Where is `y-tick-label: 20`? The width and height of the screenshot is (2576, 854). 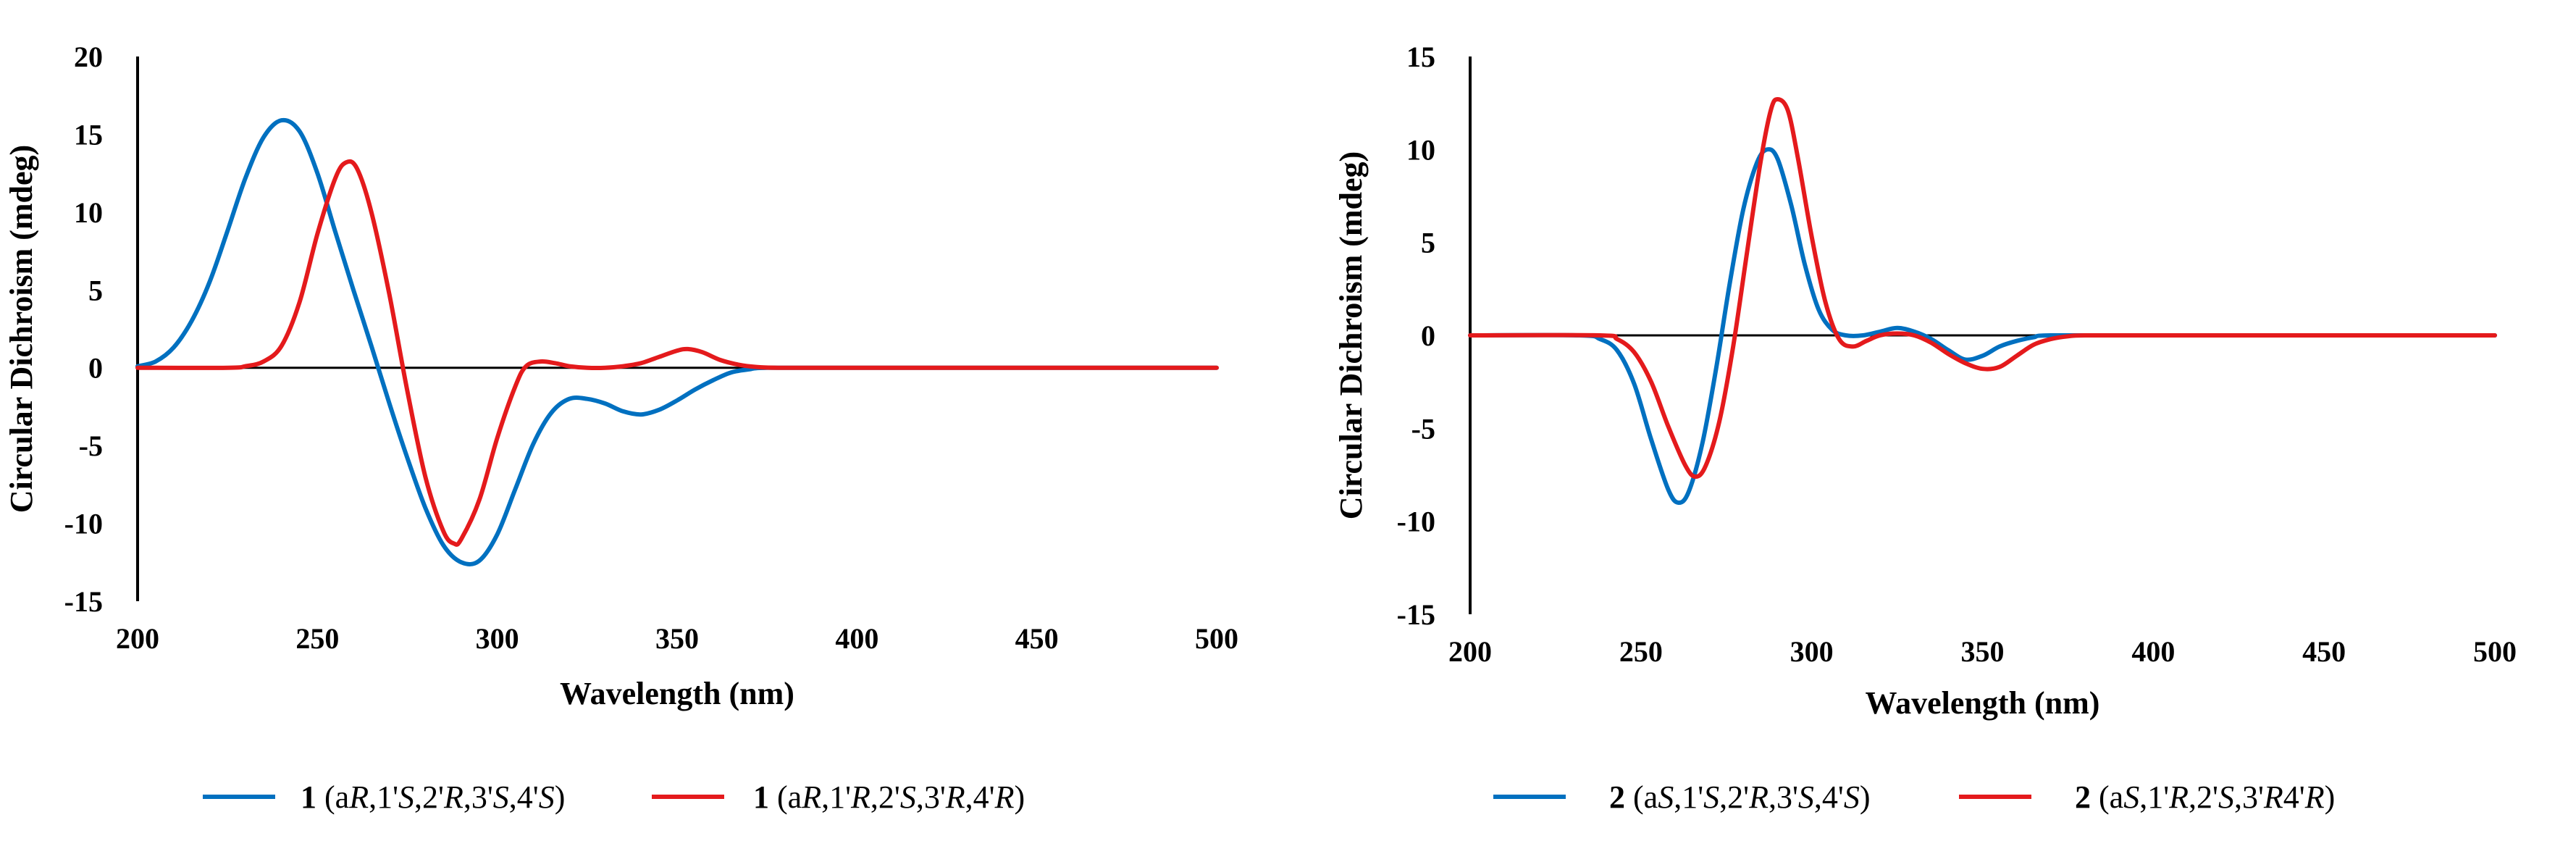 y-tick-label: 20 is located at coordinates (88, 57).